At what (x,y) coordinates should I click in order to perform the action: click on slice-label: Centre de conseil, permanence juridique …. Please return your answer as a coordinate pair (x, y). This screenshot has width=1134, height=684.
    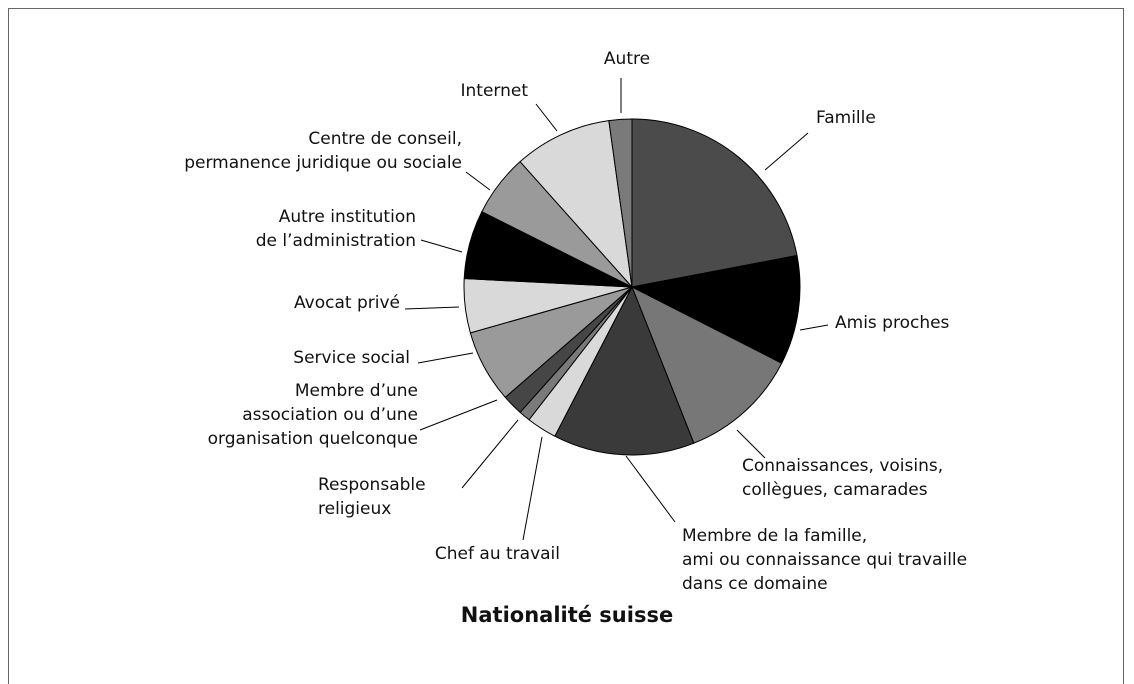
    Looking at the image, I should click on (323, 151).